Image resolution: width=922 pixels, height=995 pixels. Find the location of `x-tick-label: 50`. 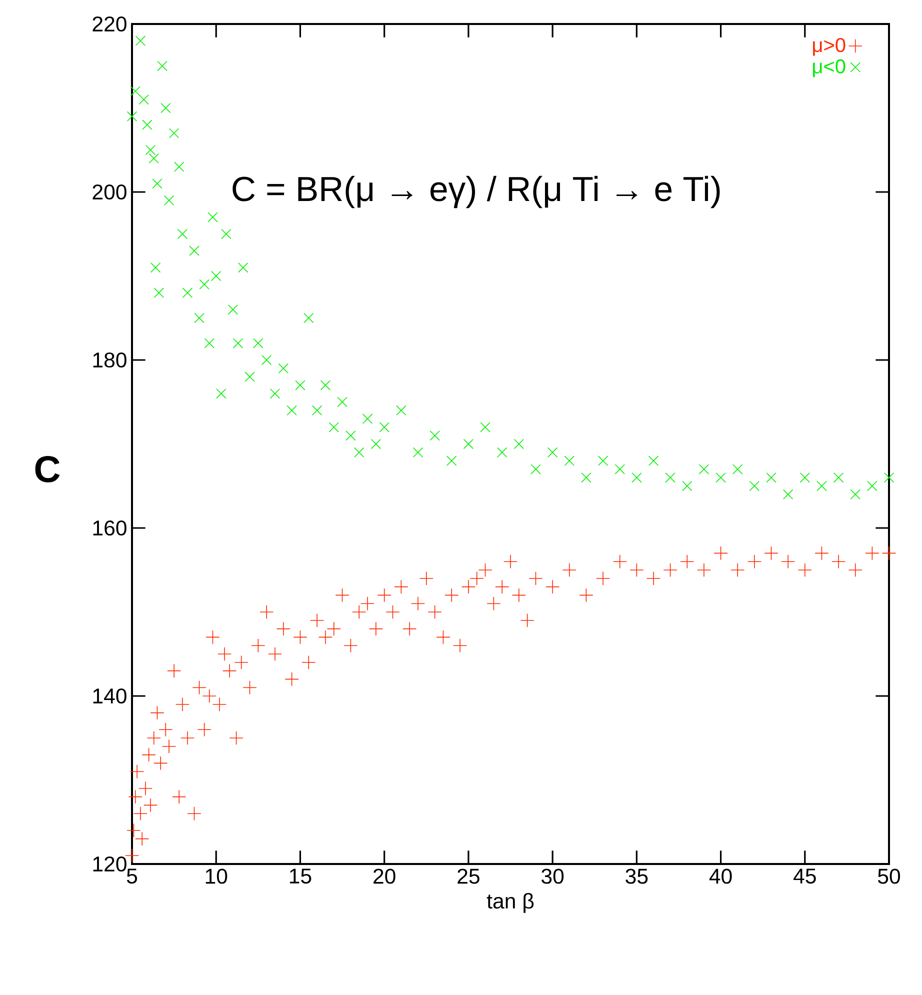

x-tick-label: 50 is located at coordinates (889, 876).